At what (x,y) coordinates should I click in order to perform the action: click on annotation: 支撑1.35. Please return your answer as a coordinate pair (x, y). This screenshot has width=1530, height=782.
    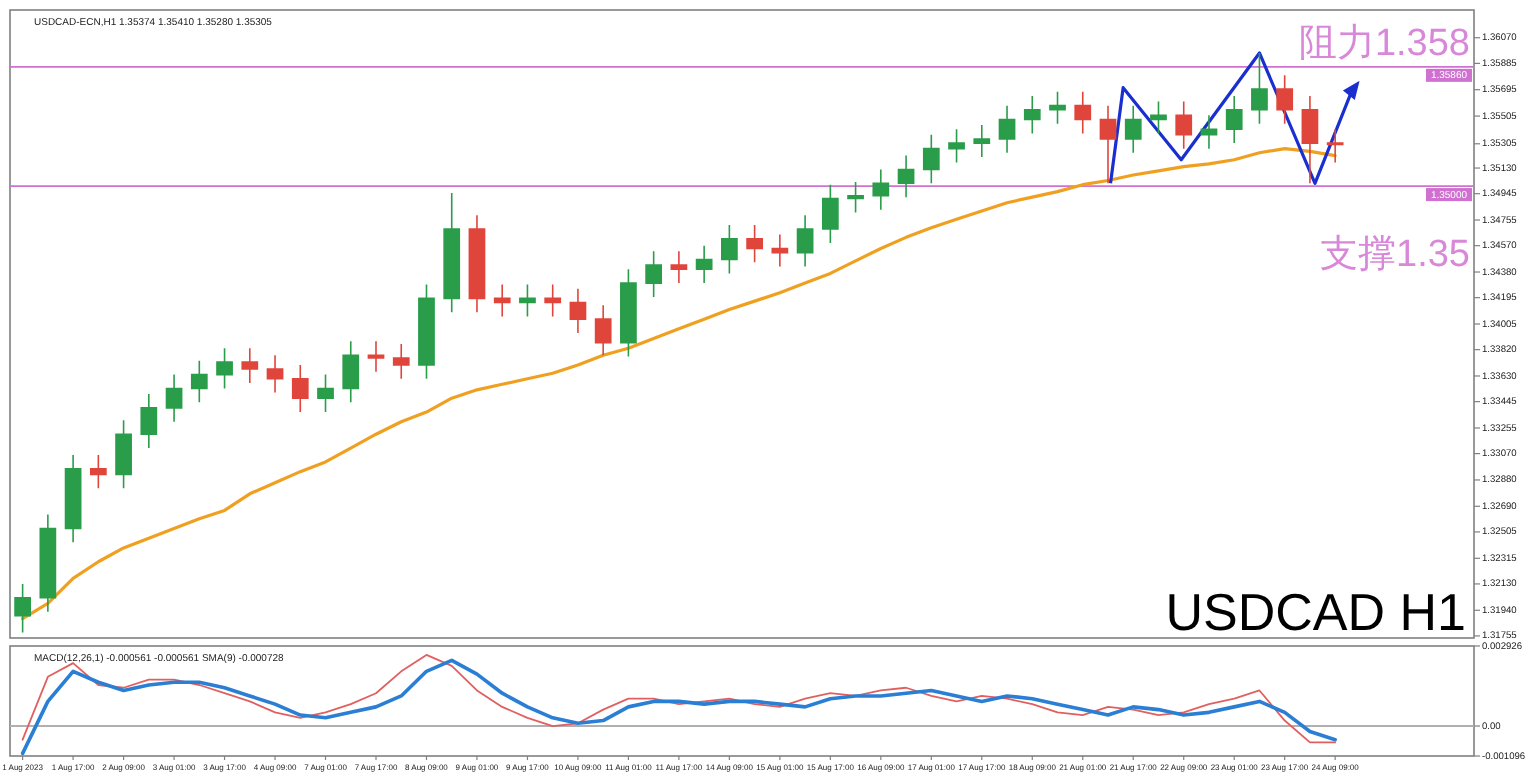
    Looking at the image, I should click on (1395, 255).